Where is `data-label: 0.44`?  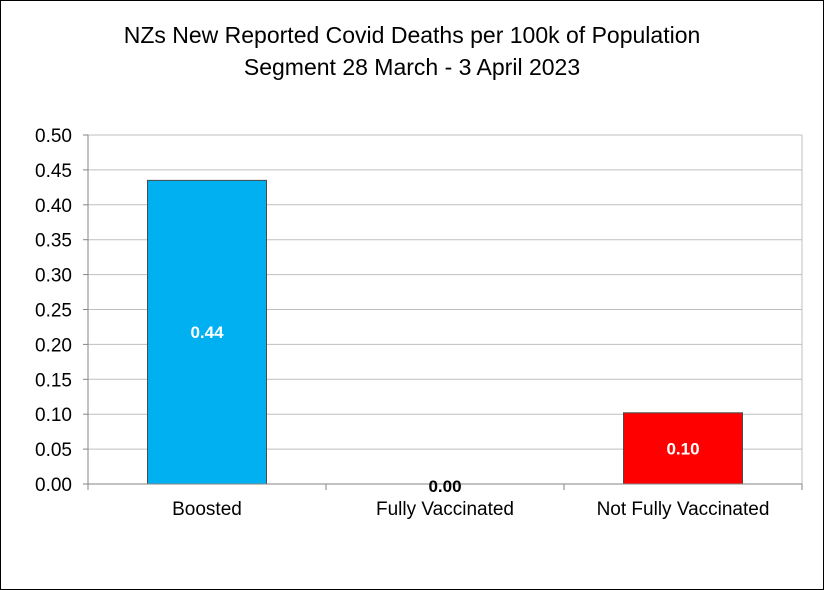 data-label: 0.44 is located at coordinates (207, 332).